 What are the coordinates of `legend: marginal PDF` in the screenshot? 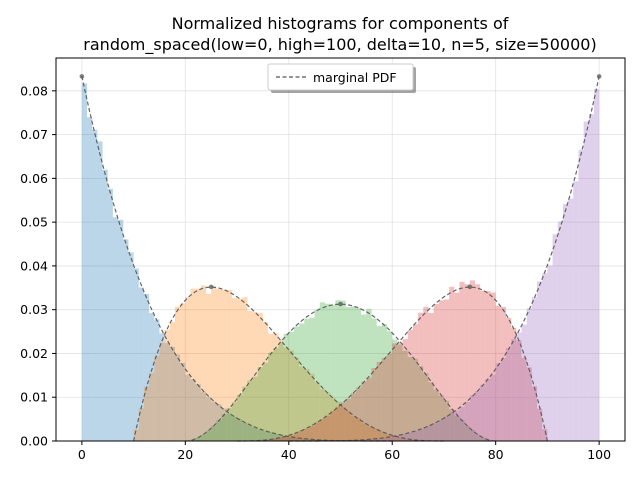 It's located at (341, 78).